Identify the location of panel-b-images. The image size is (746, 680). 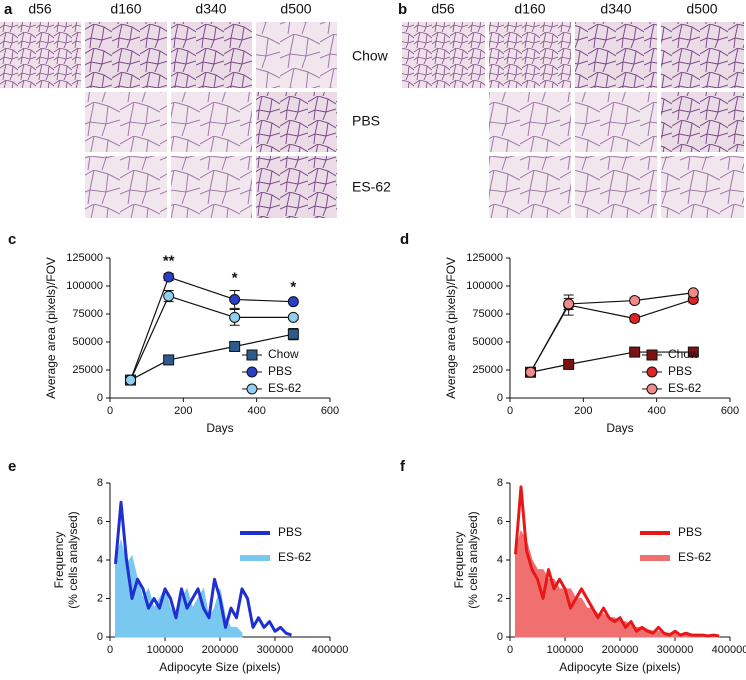
(573, 120).